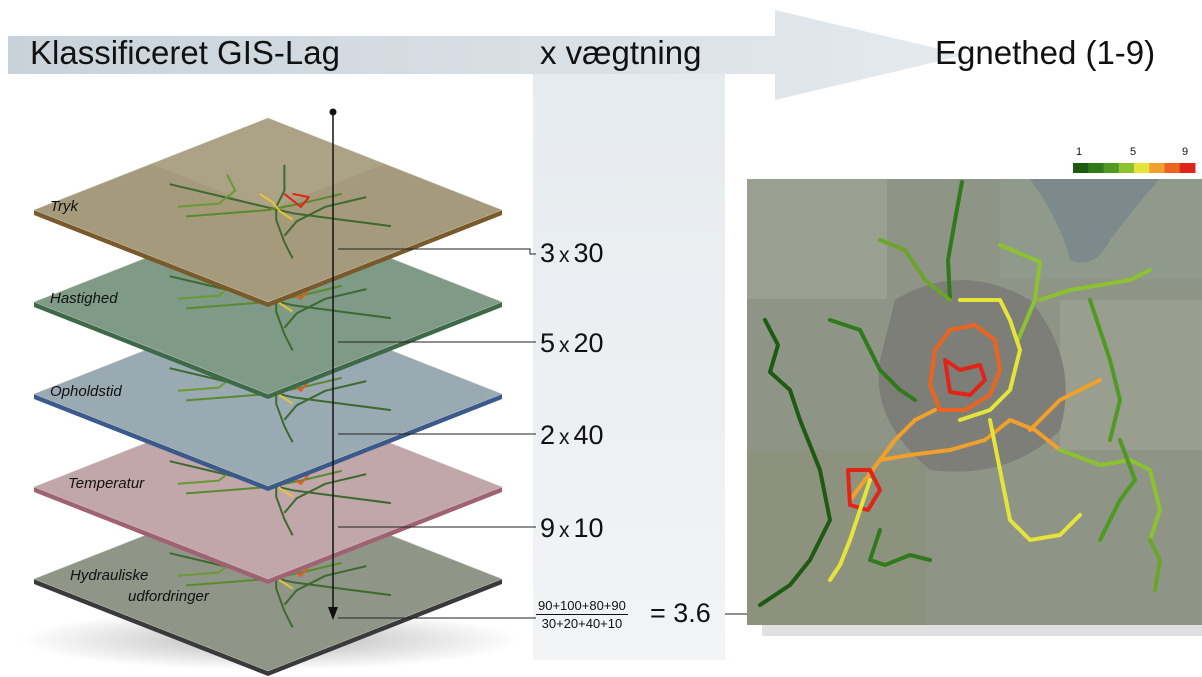 This screenshot has width=1202, height=677. What do you see at coordinates (333, 613) in the screenshot?
I see `axis-arrow-head` at bounding box center [333, 613].